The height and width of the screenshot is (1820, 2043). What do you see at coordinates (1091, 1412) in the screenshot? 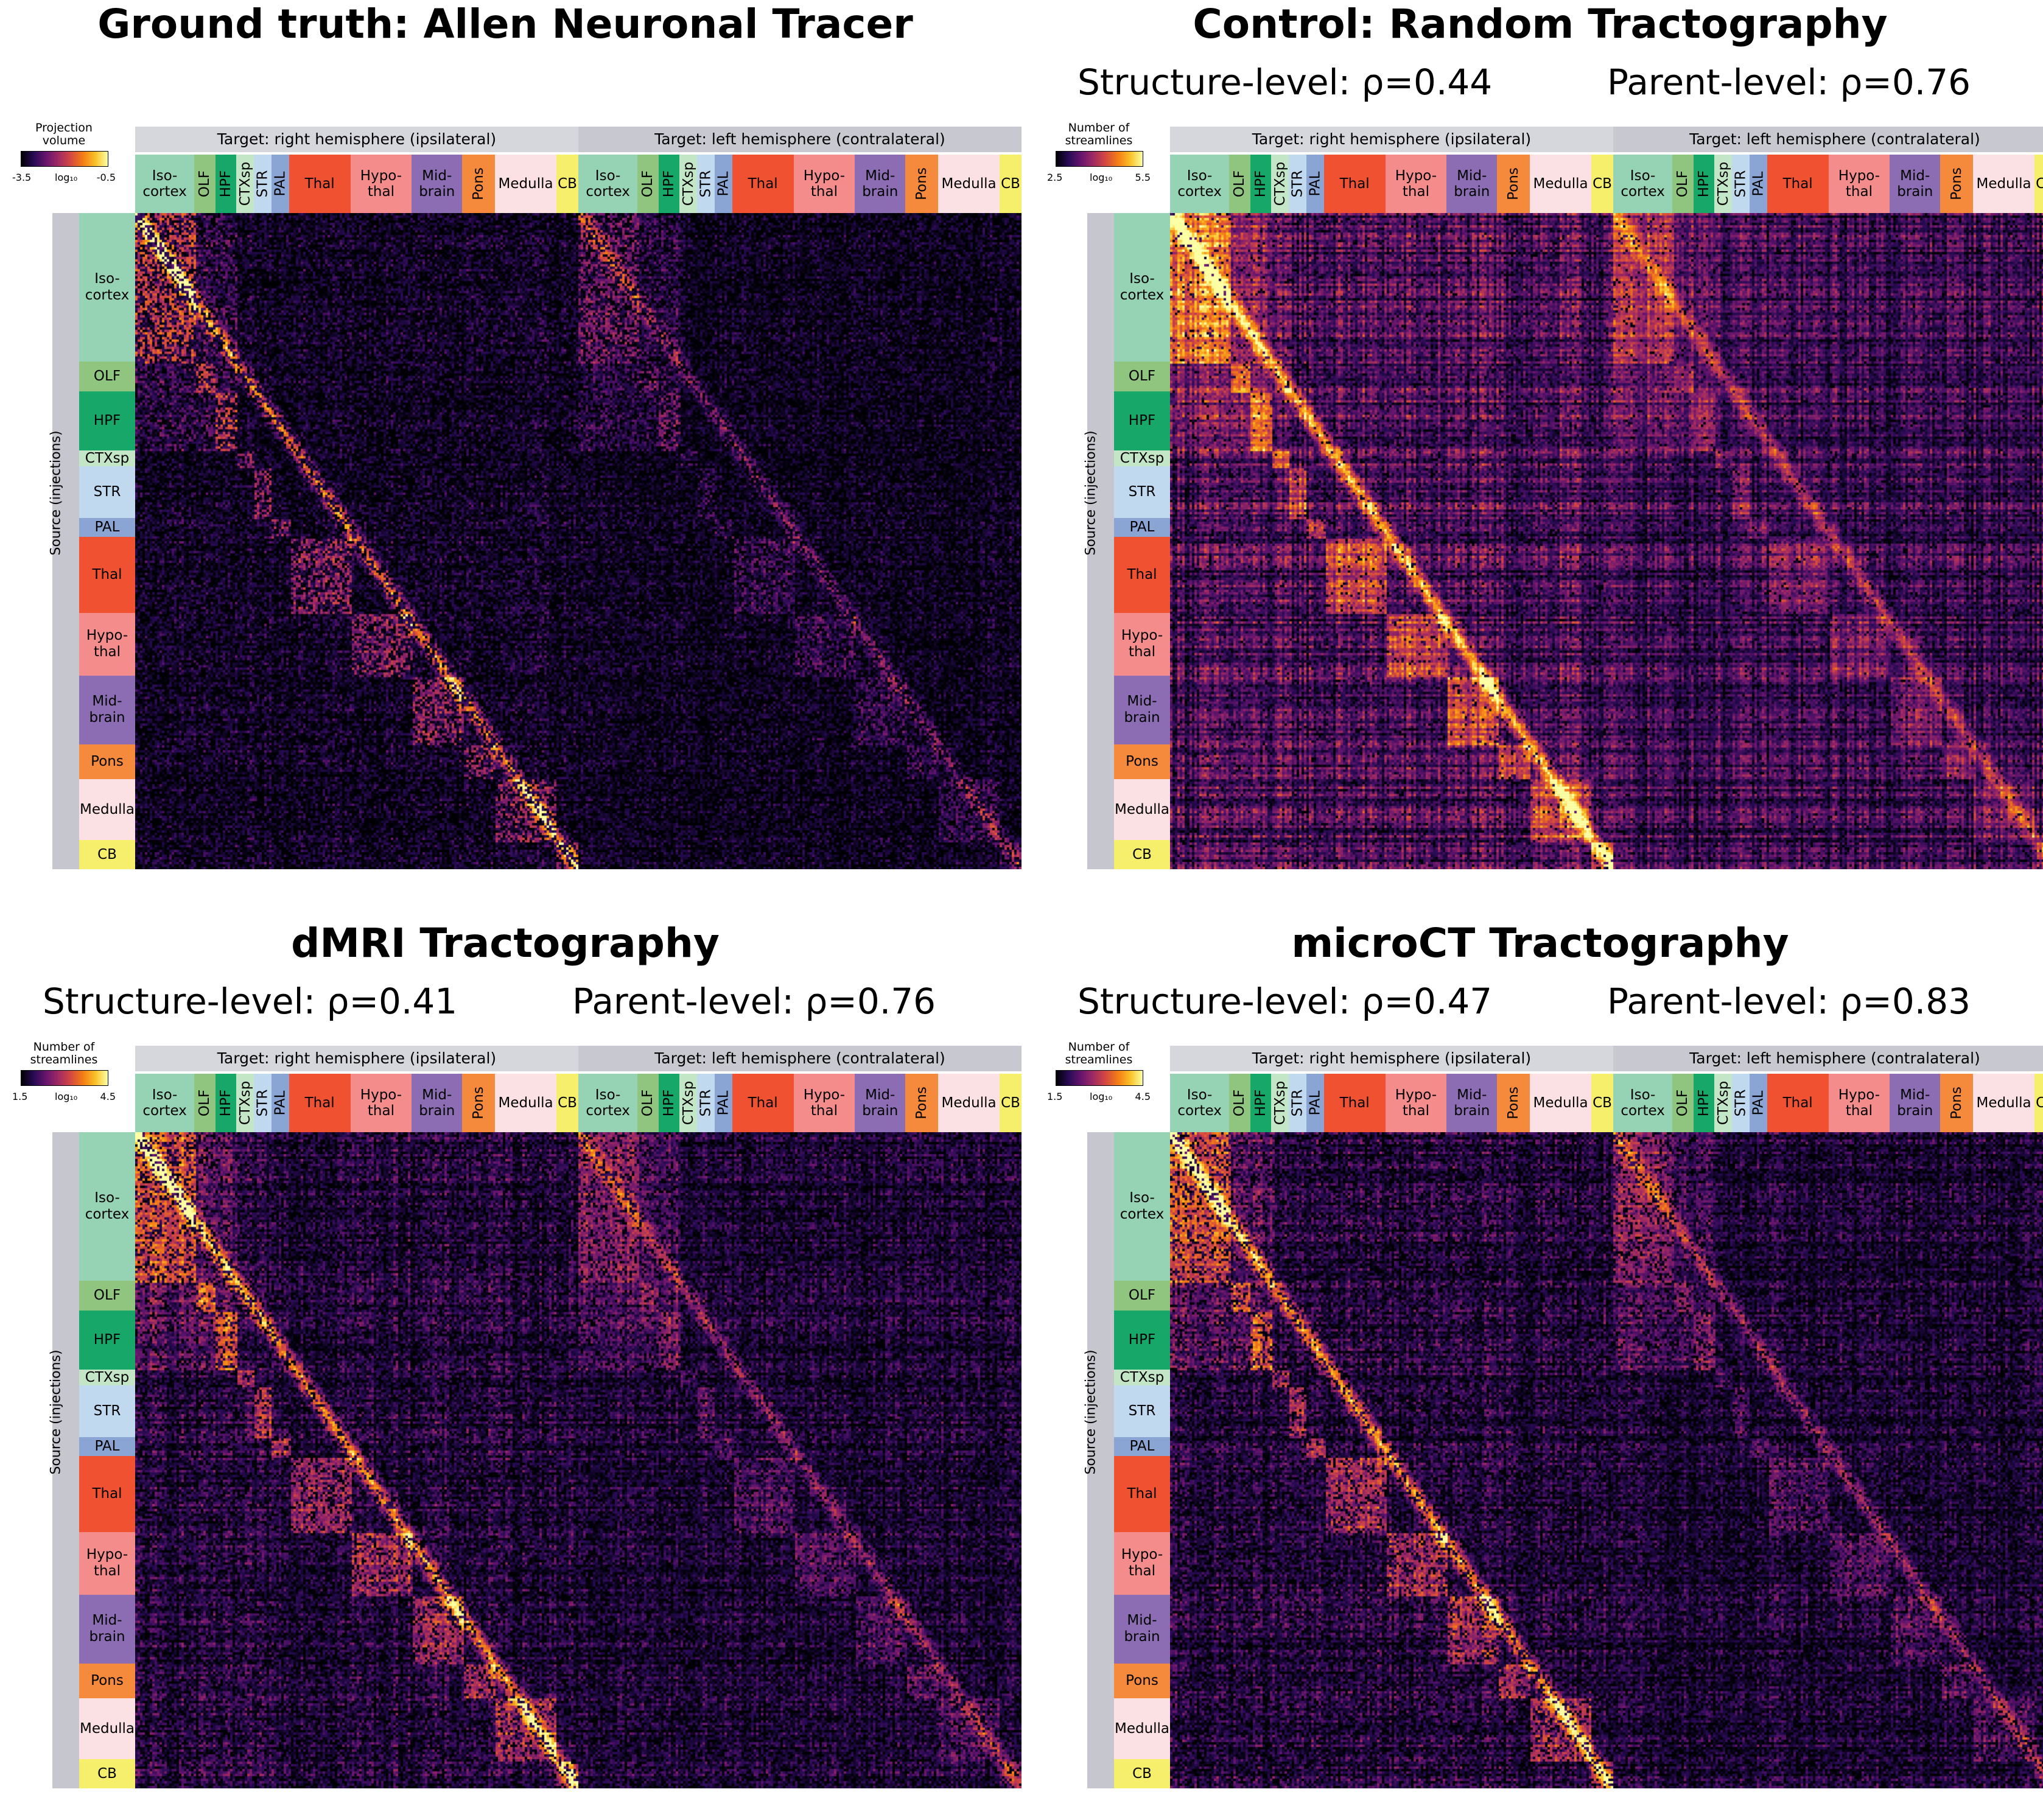
I see `y-axis-label: Source (injections)` at bounding box center [1091, 1412].